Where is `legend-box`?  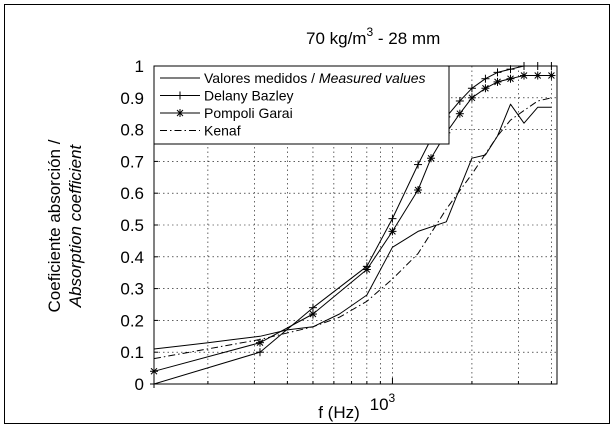
legend-box is located at coordinates (301, 105).